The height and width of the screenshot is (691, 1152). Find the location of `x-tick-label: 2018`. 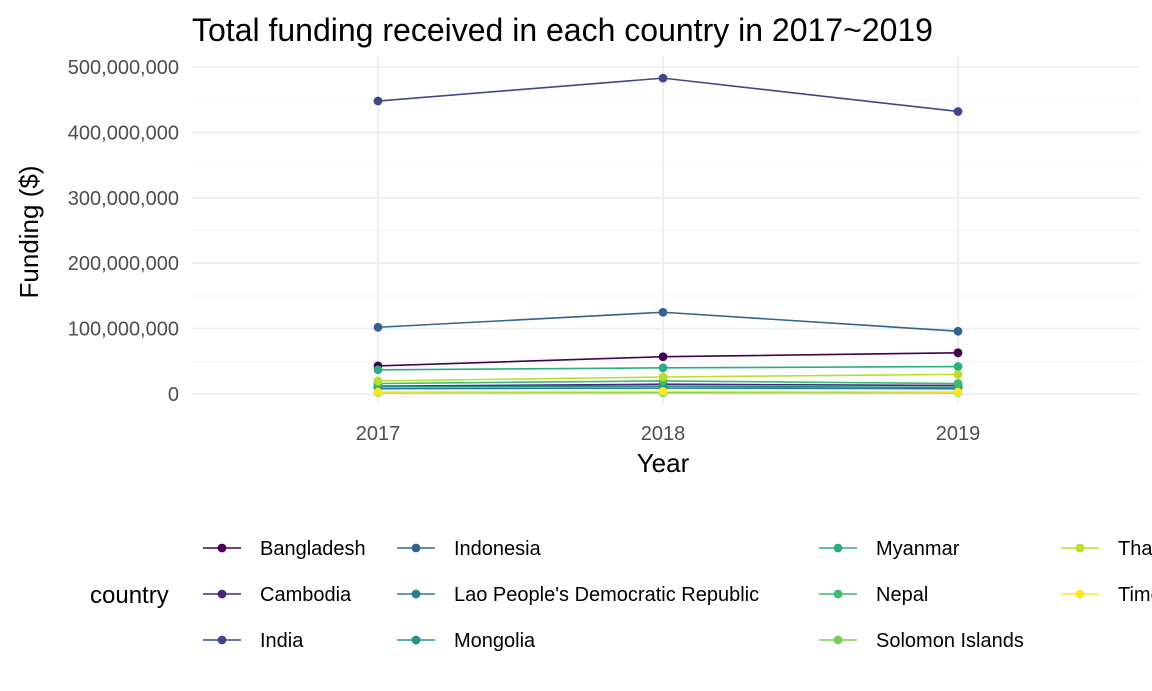

x-tick-label: 2018 is located at coordinates (663, 434).